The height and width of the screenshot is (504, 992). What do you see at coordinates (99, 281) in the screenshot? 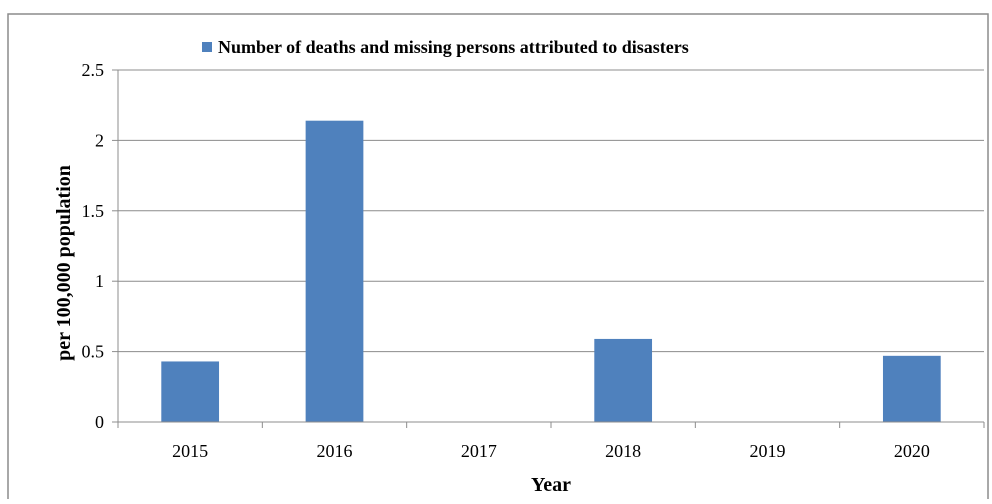
I see `y-tick-label: 1` at bounding box center [99, 281].